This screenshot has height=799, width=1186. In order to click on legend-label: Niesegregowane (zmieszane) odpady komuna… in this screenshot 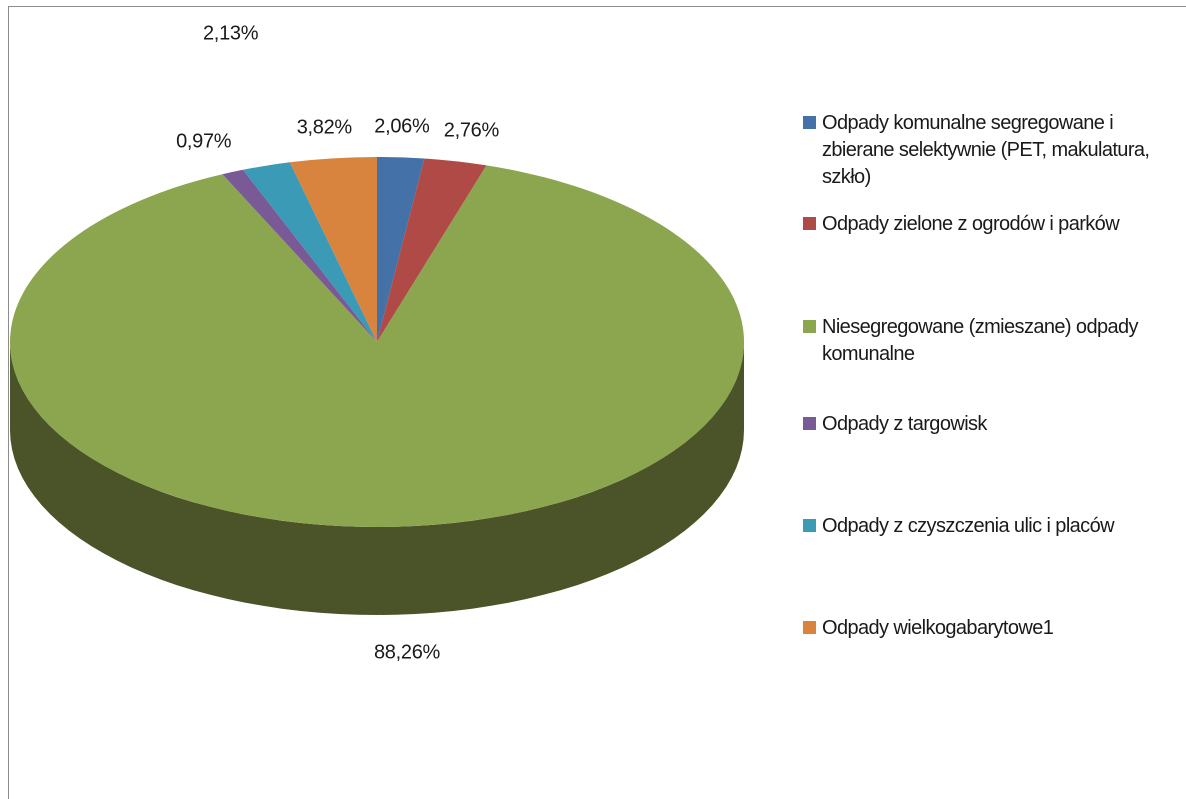, I will do `click(980, 340)`.